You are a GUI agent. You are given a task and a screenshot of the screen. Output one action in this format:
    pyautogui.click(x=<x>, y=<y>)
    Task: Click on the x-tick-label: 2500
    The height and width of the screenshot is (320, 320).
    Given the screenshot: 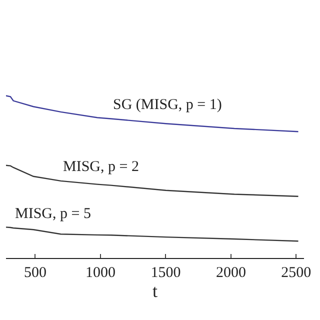 What is the action you would take?
    pyautogui.click(x=296, y=273)
    